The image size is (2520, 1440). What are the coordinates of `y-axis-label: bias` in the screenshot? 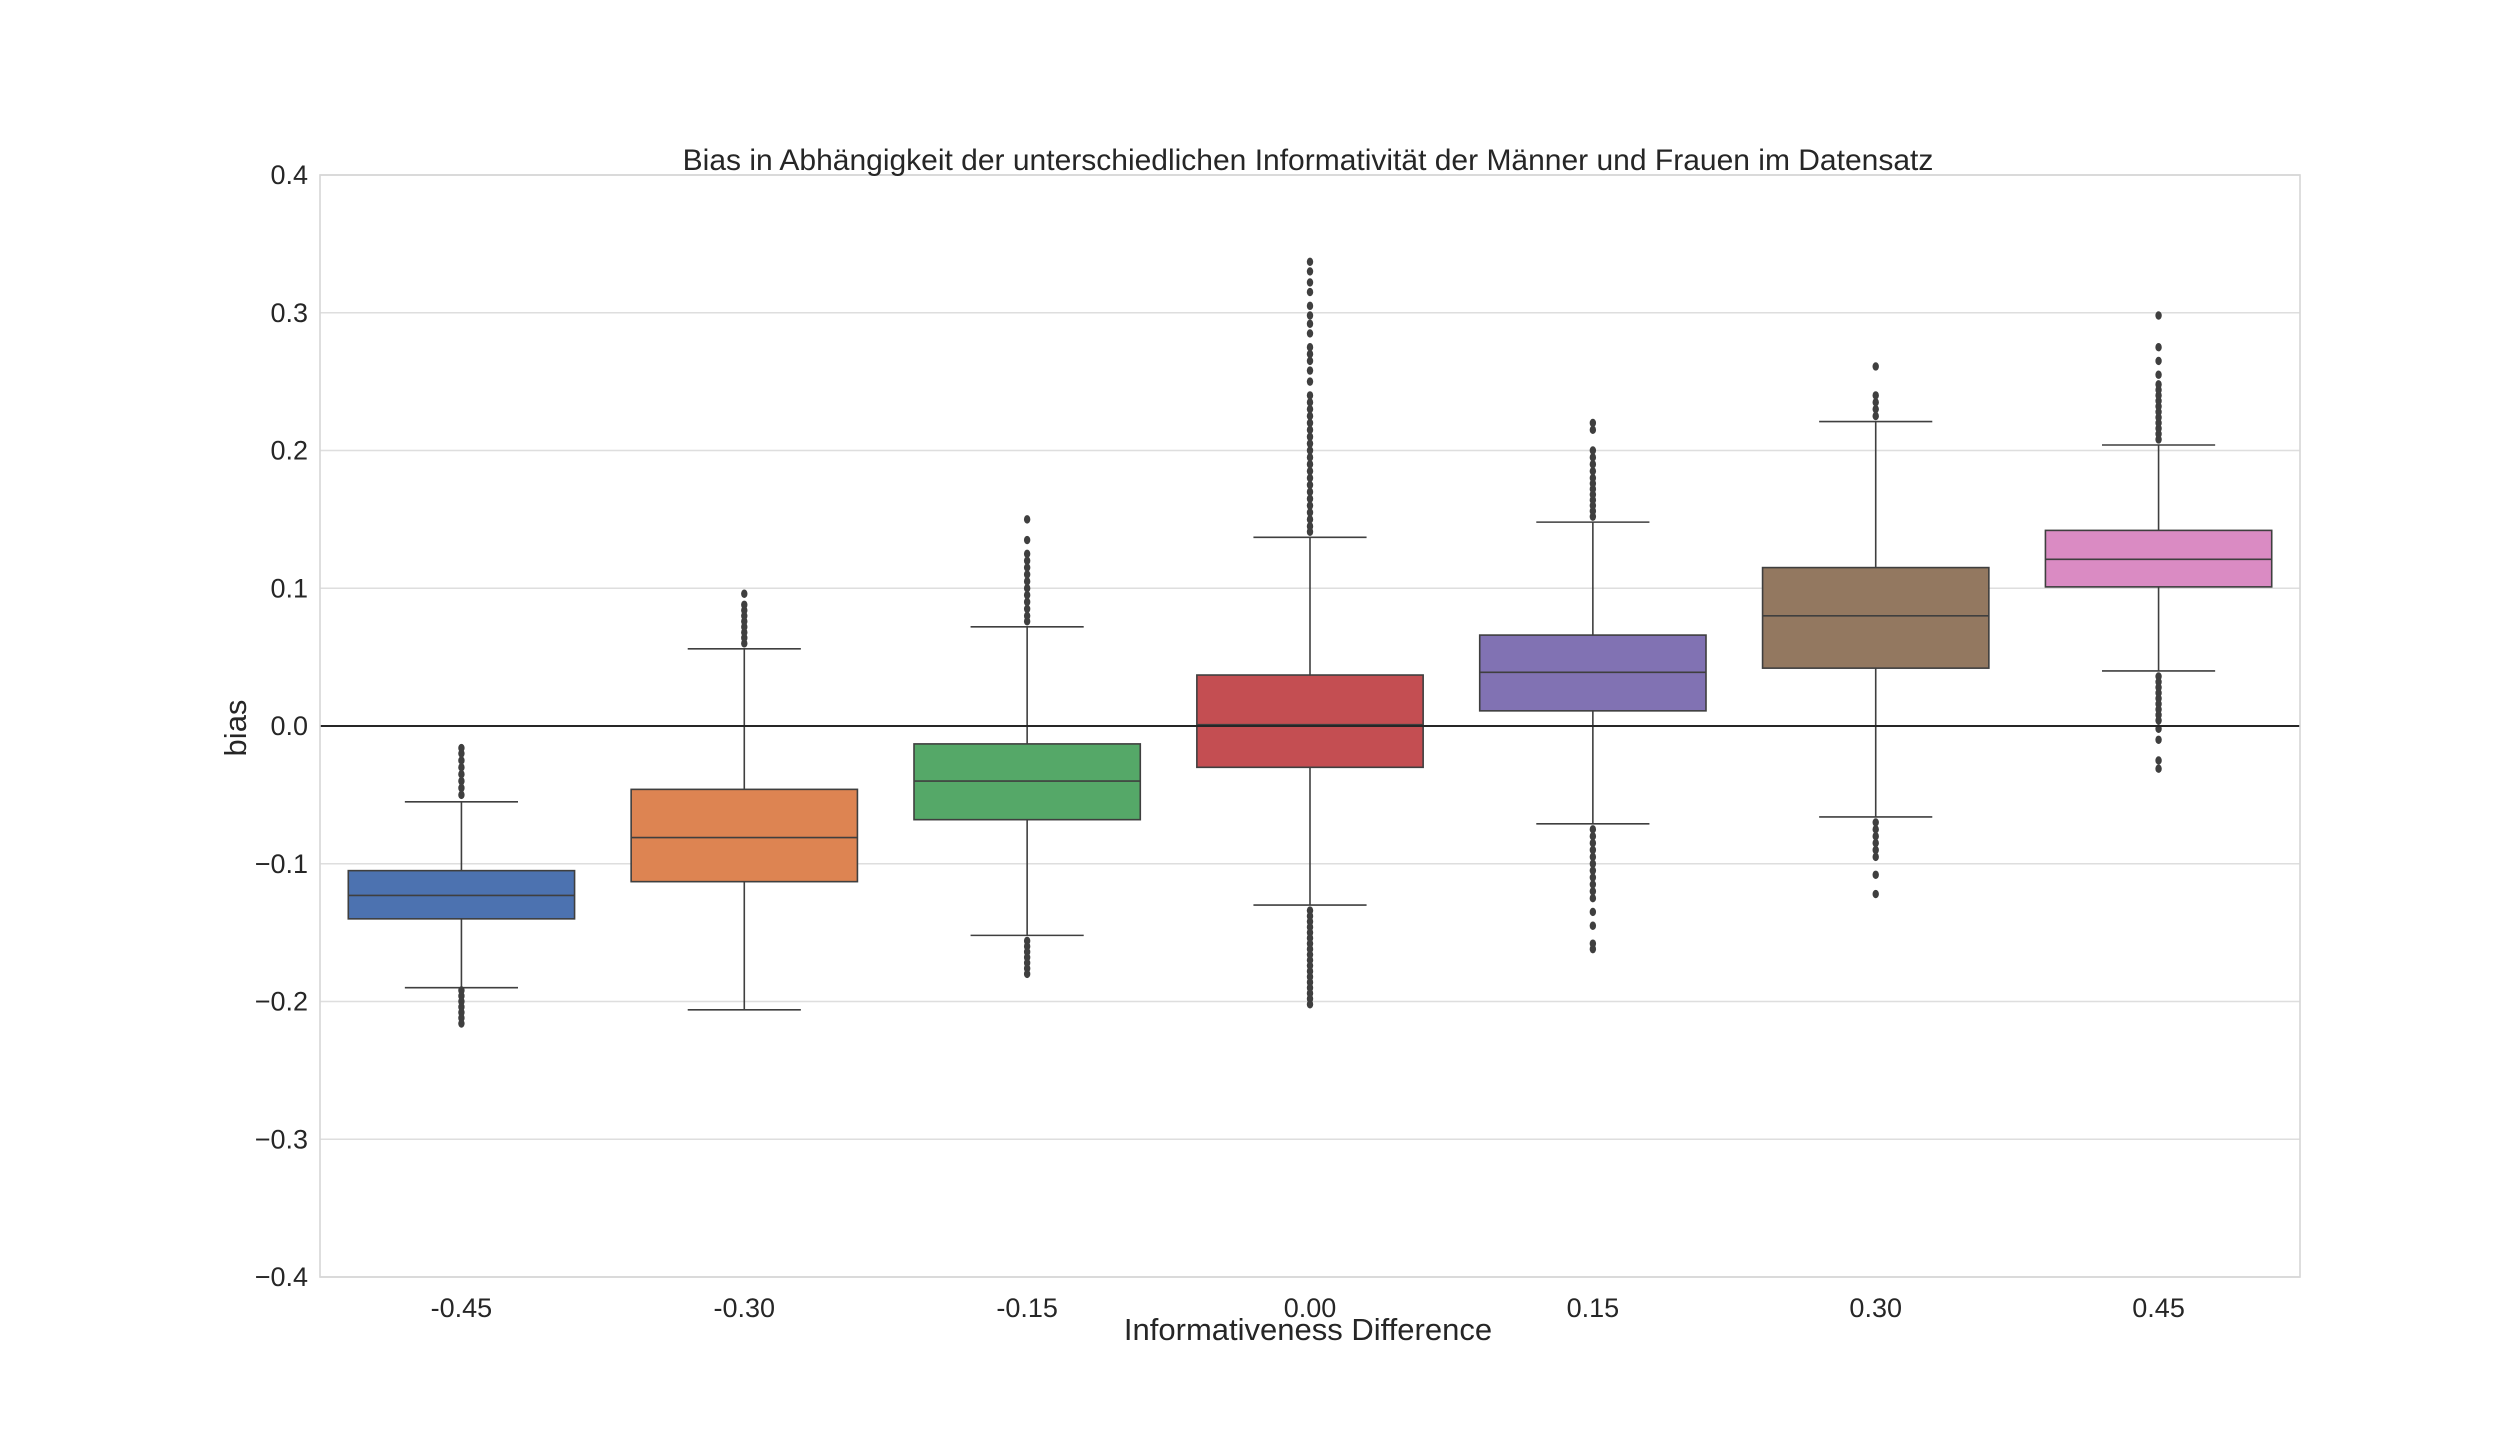 It's located at (235, 728).